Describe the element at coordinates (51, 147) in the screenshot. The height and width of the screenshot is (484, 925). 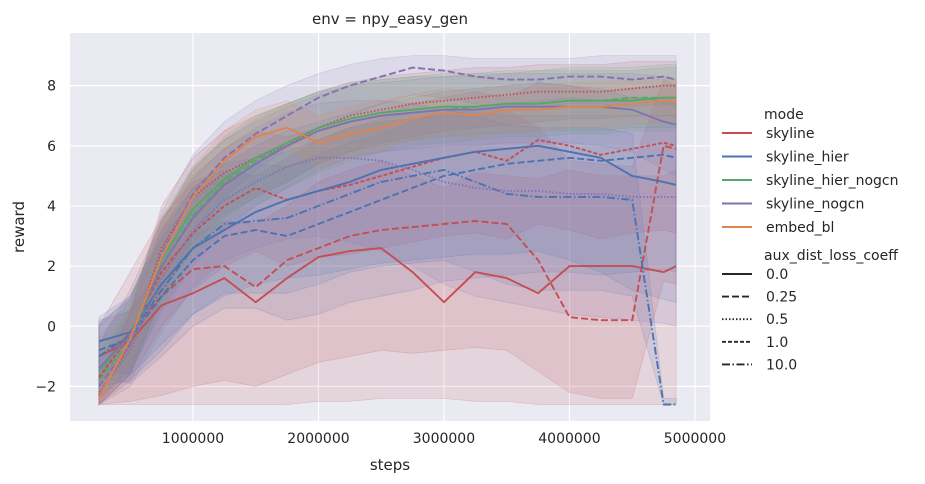
I see `y-tick-label: 6` at that location.